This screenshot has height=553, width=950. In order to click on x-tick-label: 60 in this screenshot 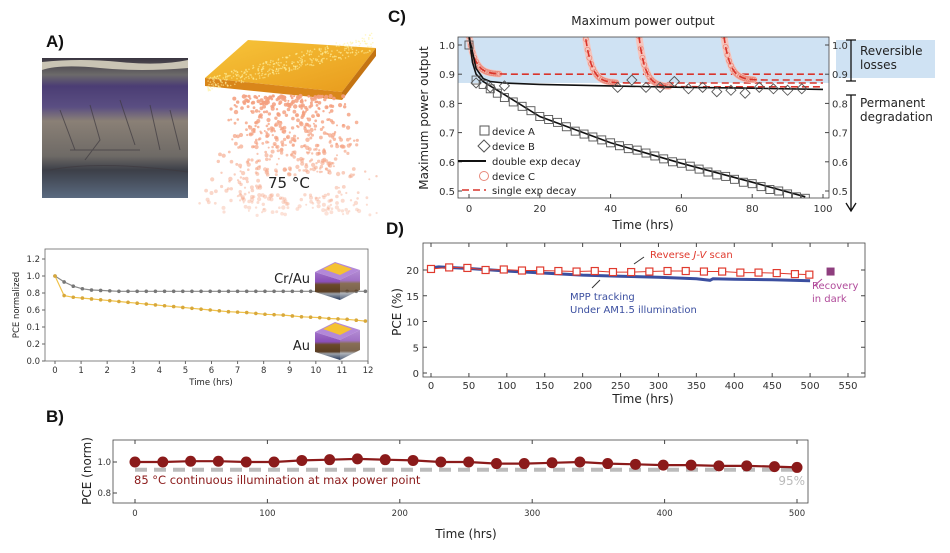, I will do `click(681, 209)`.